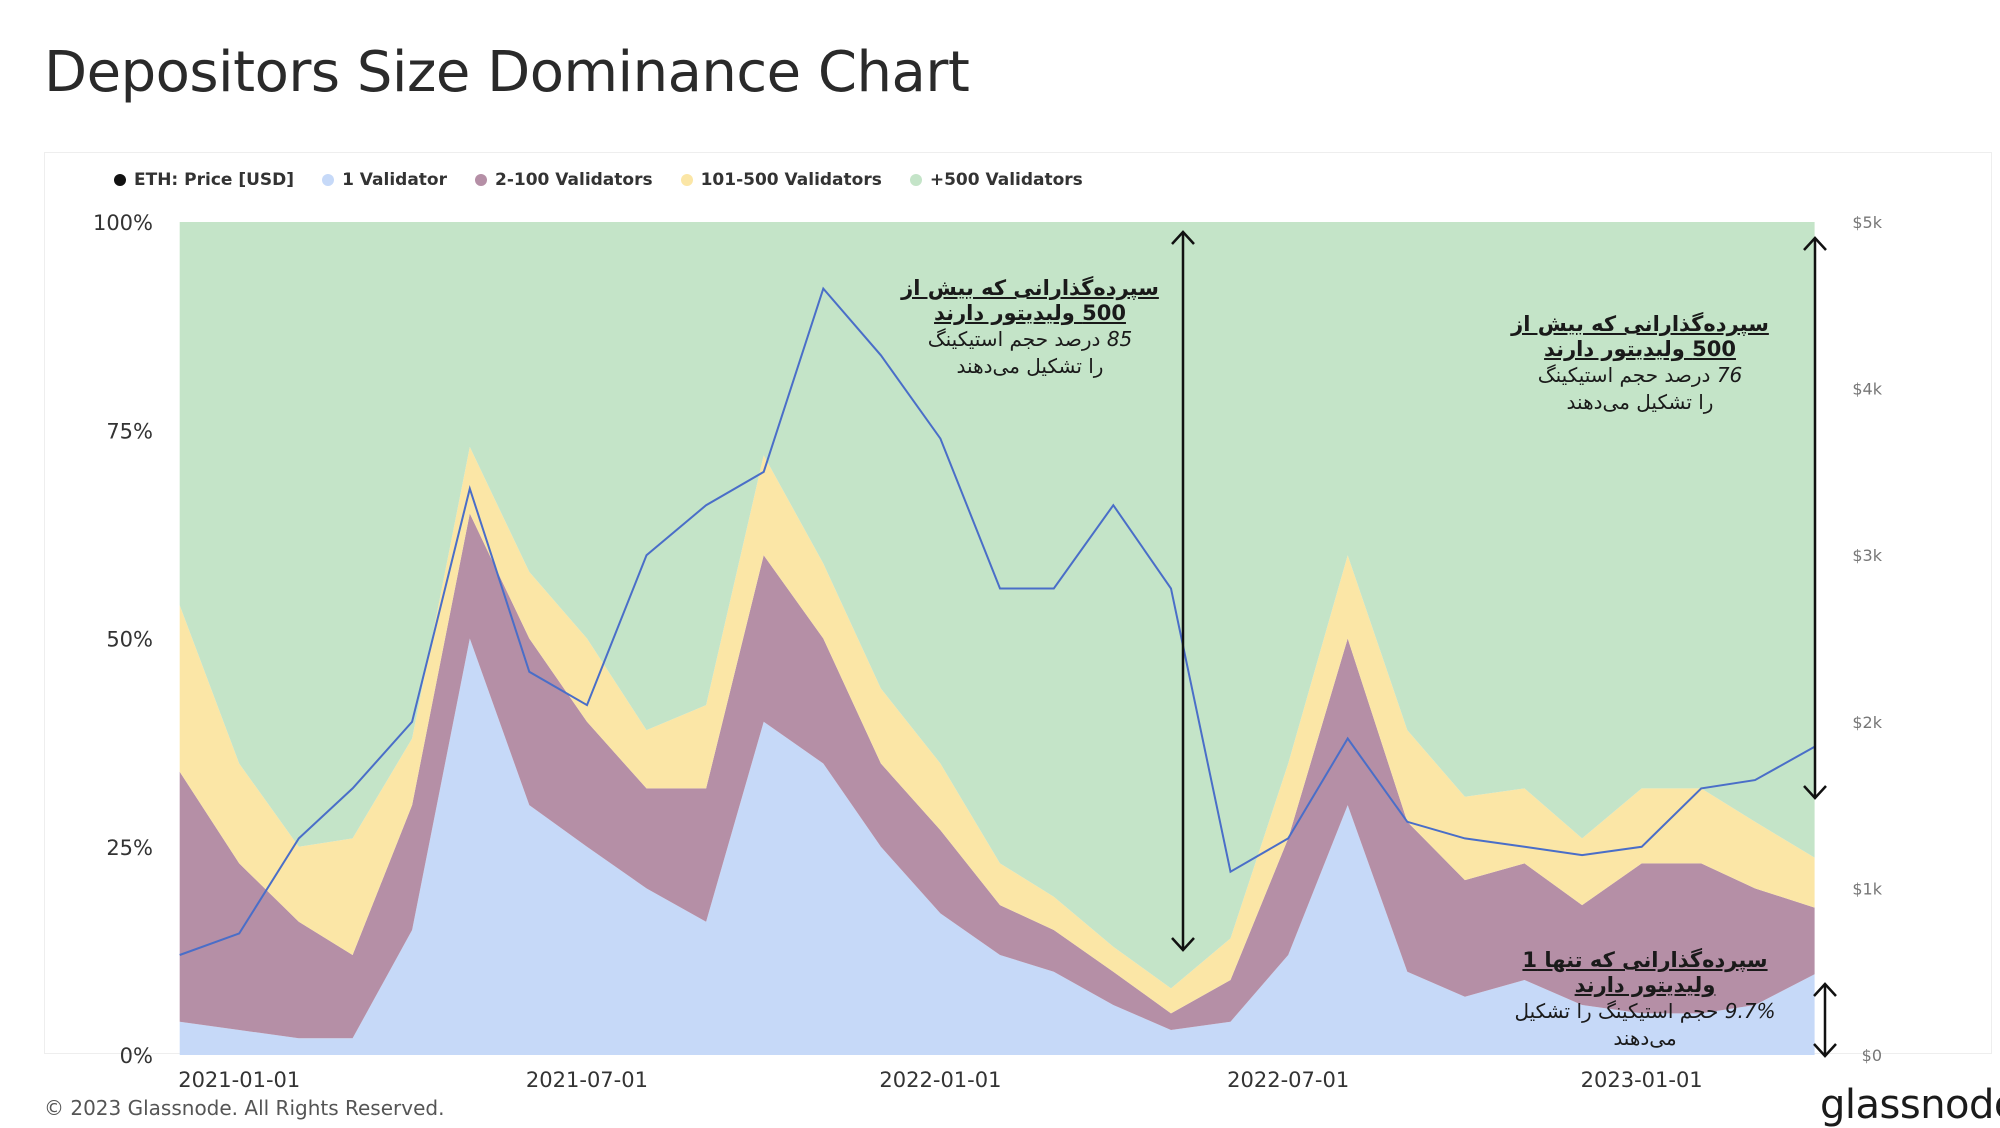 This screenshot has width=2000, height=1128. I want to click on annotation-arrow-right-bottom-head-bottom, so click(1825, 1050).